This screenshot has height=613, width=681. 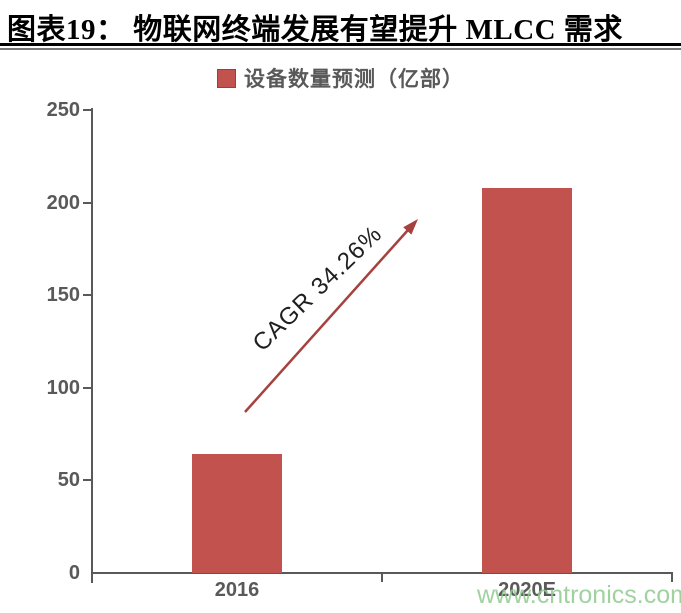 What do you see at coordinates (226, 78) in the screenshot?
I see `legend-swatch-icon` at bounding box center [226, 78].